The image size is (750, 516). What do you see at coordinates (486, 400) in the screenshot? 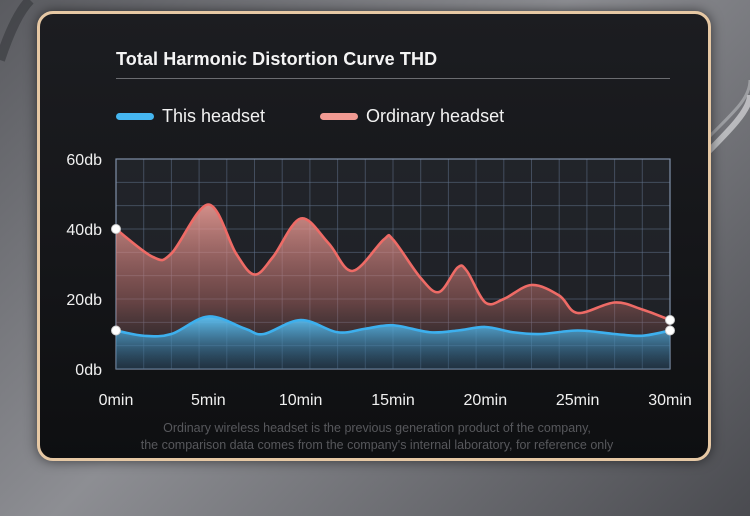
I see `x-tick-label: 20min` at bounding box center [486, 400].